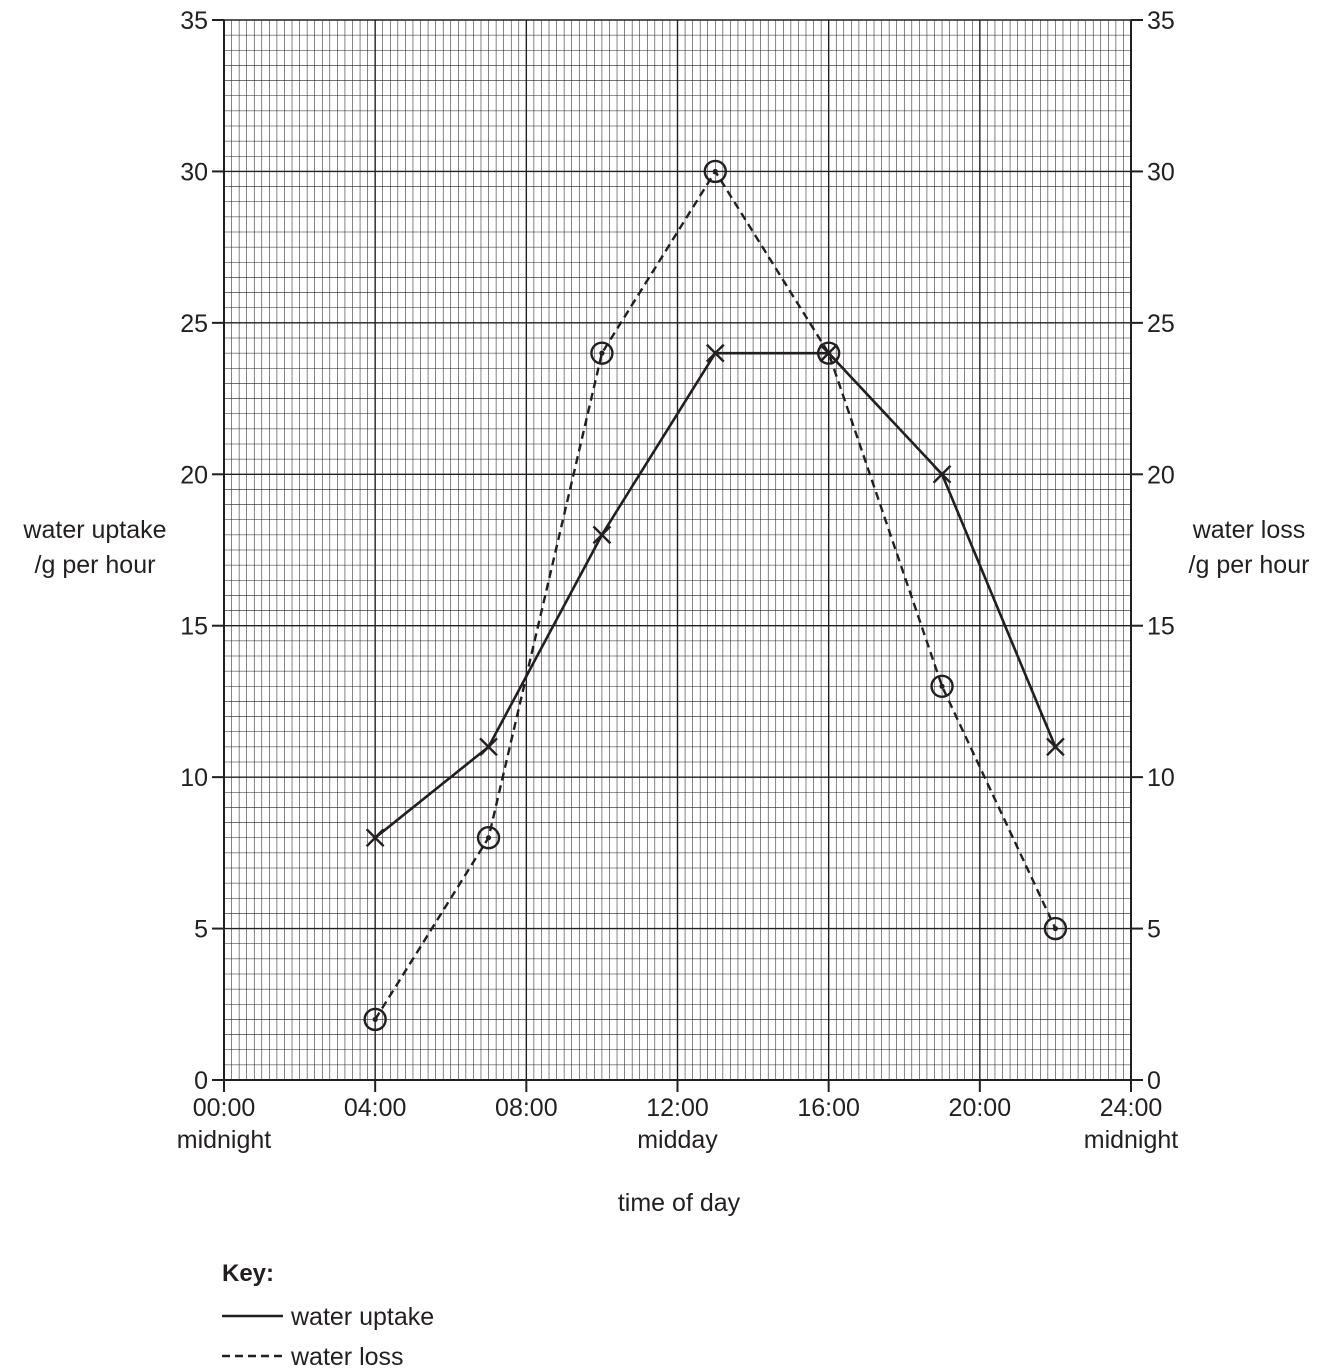 This screenshot has height=1370, width=1338. I want to click on y-tick-label-right: 0, so click(1154, 1081).